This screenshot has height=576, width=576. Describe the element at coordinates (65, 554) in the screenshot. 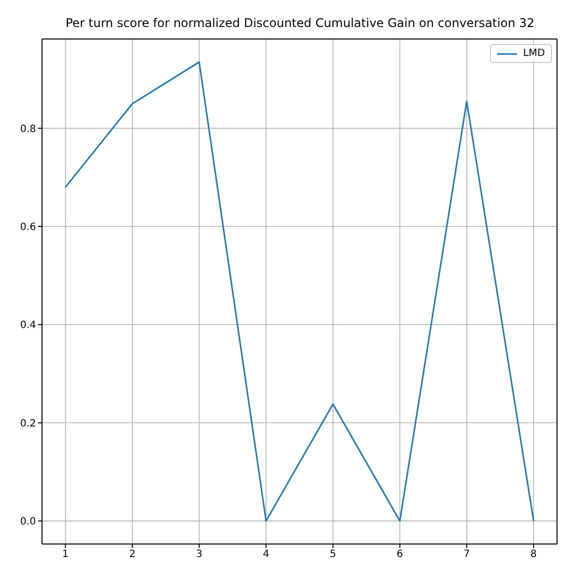

I see `x-tick-label: 1` at that location.